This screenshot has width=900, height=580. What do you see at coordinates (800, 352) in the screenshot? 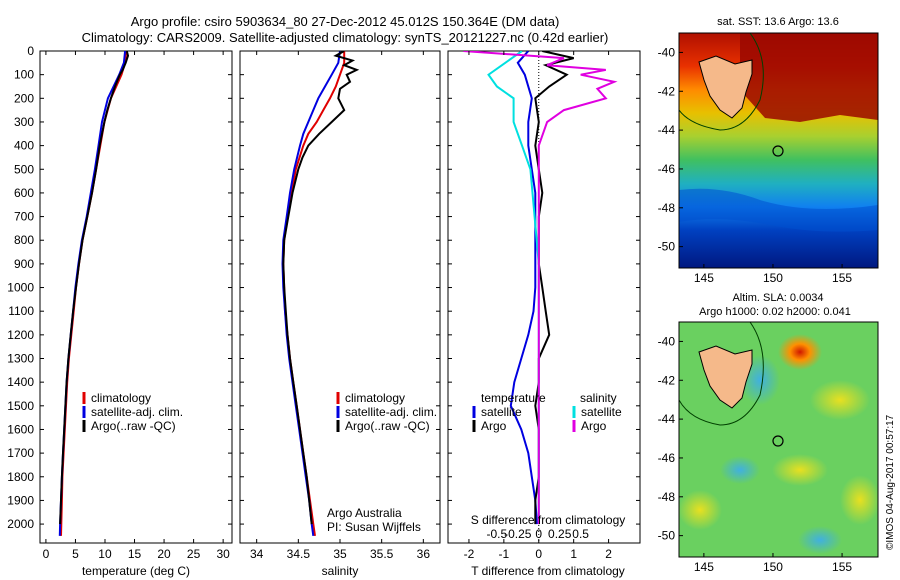
I see `sla-high-eddy` at bounding box center [800, 352].